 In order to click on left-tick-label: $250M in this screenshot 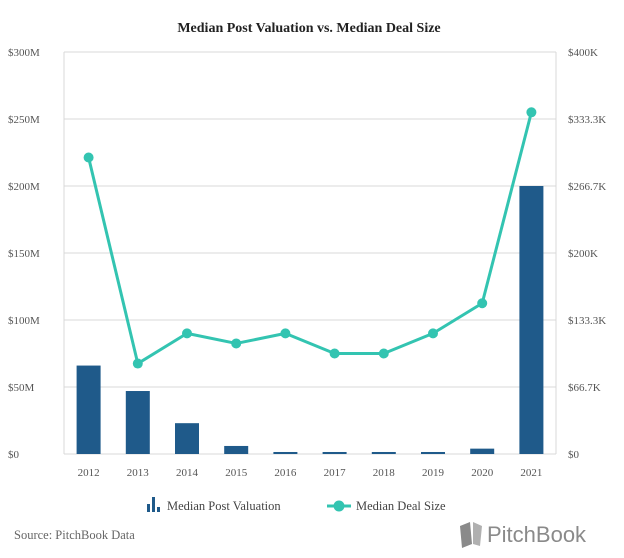, I will do `click(24, 120)`.